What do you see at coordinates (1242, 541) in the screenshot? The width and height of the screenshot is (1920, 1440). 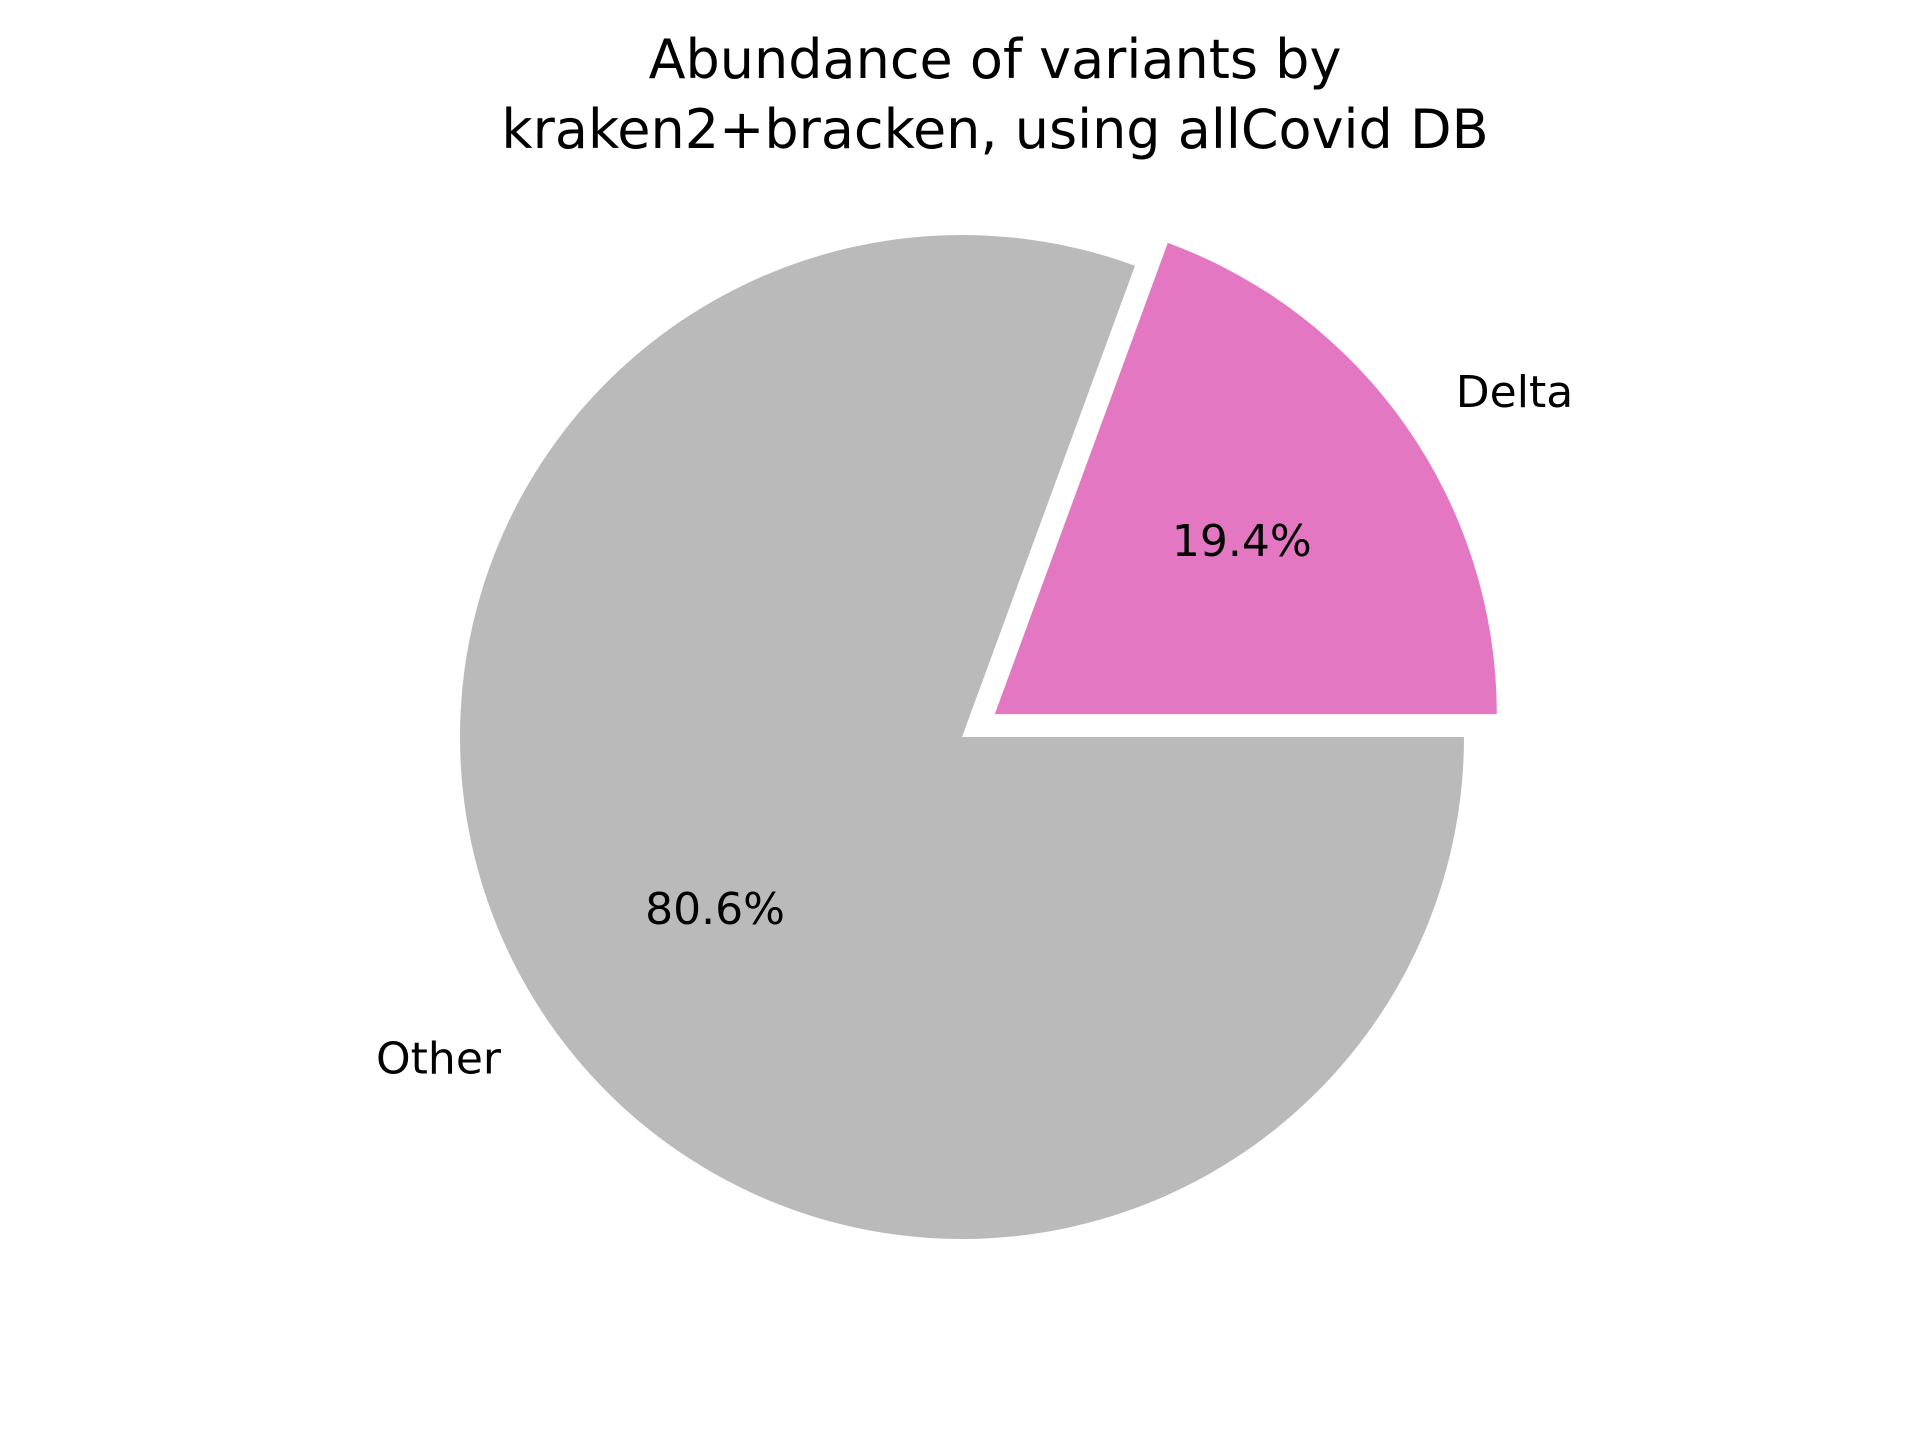 I see `slice-percent-delta: 19.4%` at bounding box center [1242, 541].